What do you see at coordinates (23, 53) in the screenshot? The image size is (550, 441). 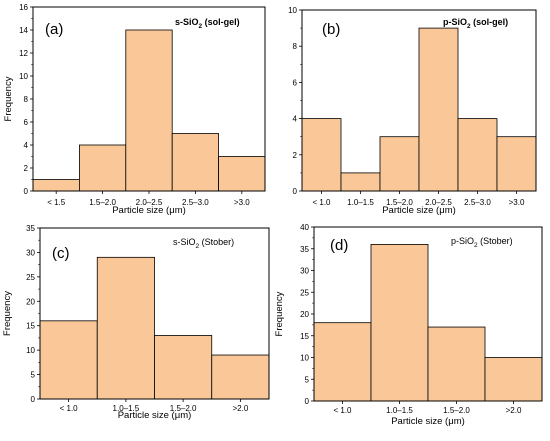 I see `y-tick-label: 12` at bounding box center [23, 53].